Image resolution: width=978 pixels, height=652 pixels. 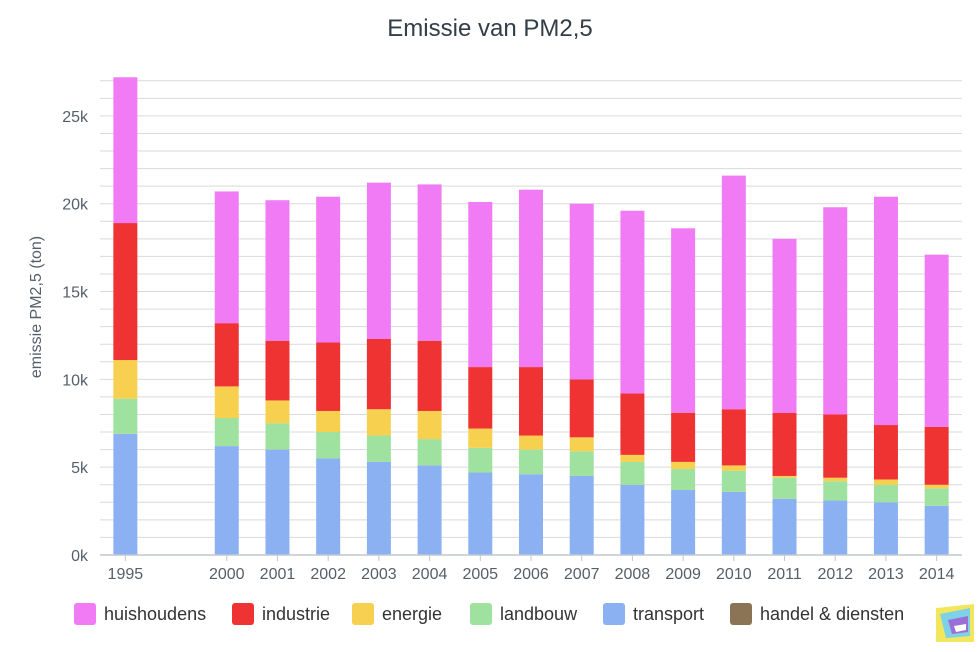 What do you see at coordinates (328, 574) in the screenshot?
I see `x-tick-label: 2002` at bounding box center [328, 574].